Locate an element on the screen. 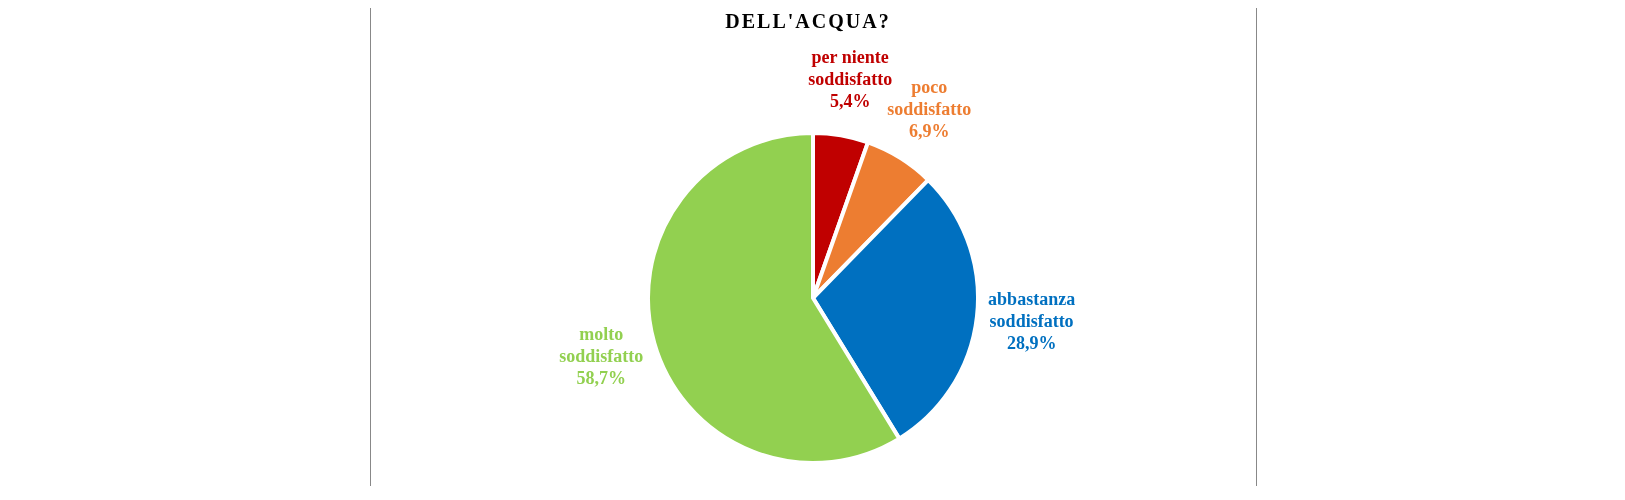 This screenshot has height=500, width=1625. chart-title: DELL'ACQUA? is located at coordinates (808, 21).